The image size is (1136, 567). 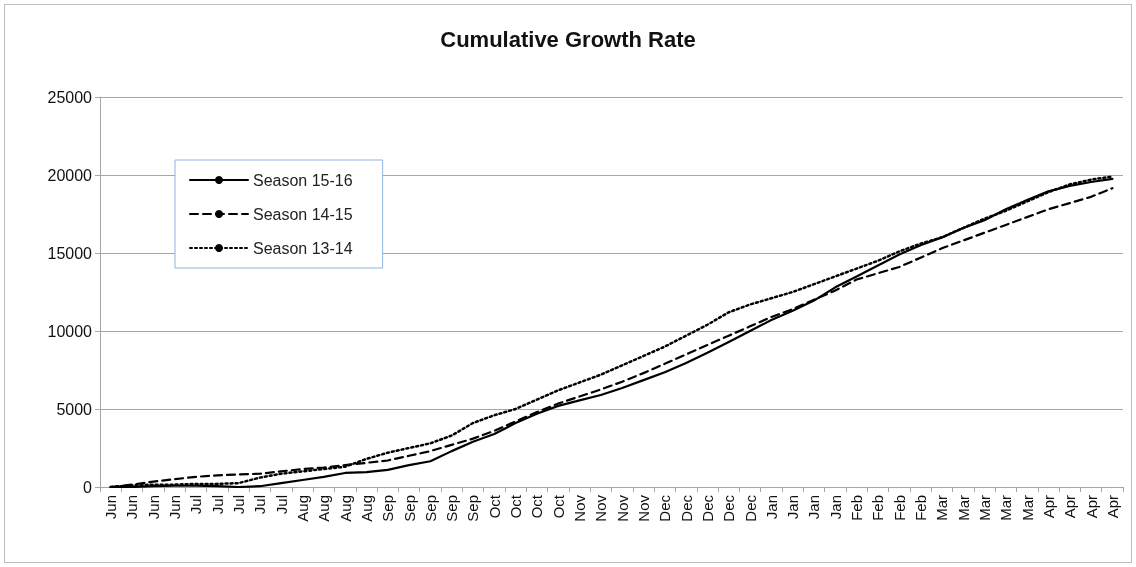 What do you see at coordinates (568, 39) in the screenshot?
I see `chart-title: Cumulative Growth Rate` at bounding box center [568, 39].